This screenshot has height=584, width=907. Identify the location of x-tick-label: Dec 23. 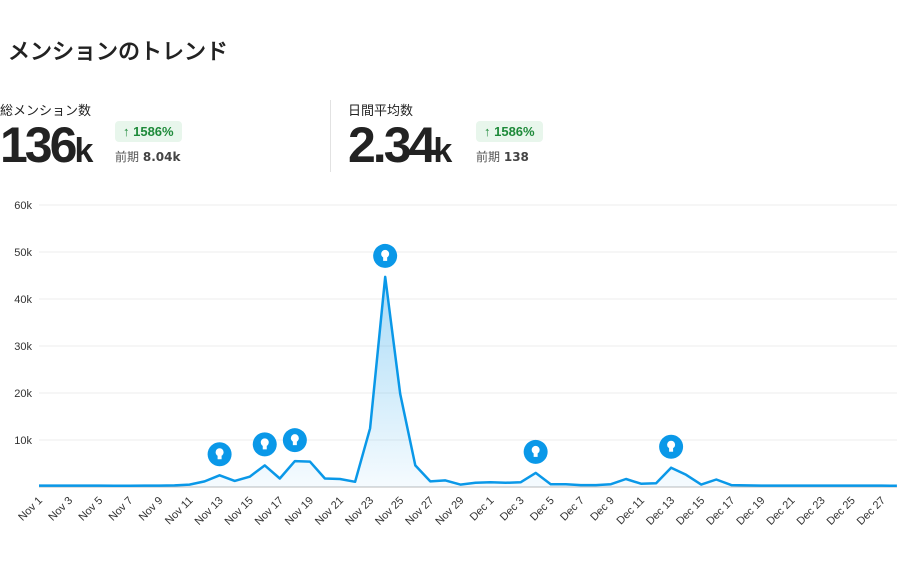
(811, 511).